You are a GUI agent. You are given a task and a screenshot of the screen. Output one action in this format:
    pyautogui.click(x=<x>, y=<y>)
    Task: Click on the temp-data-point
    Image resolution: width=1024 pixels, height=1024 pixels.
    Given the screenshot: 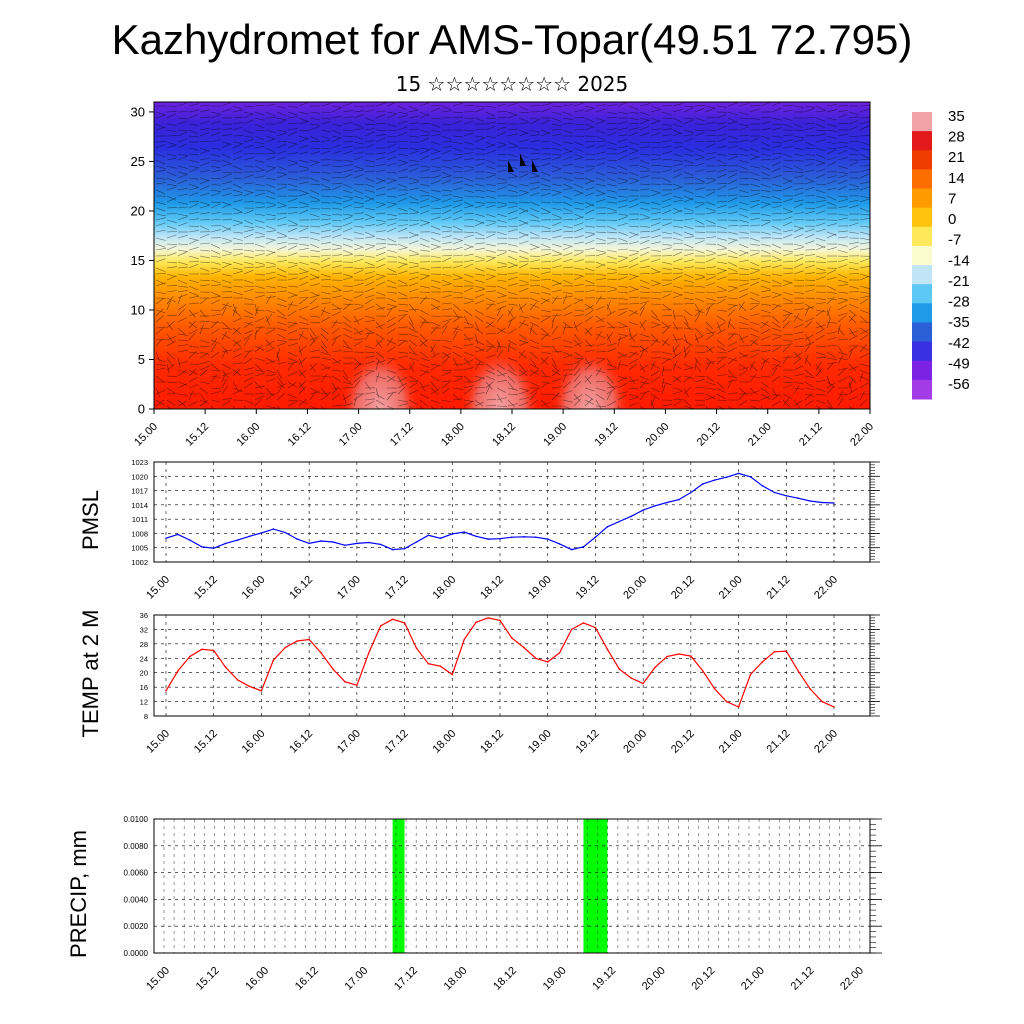 What is the action you would take?
    pyautogui.click(x=190, y=656)
    